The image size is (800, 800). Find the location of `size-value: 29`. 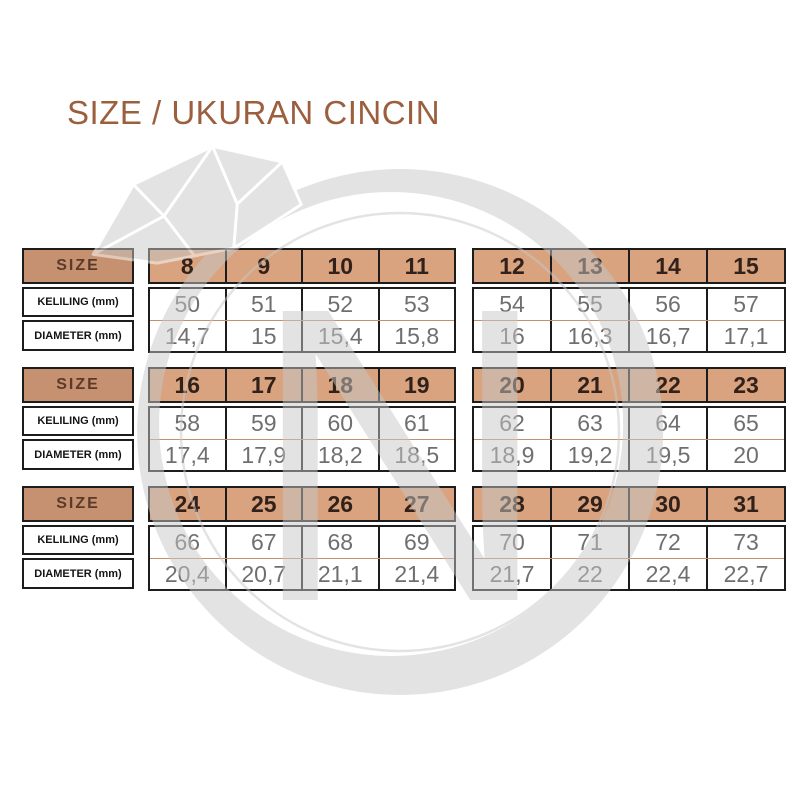

size-value: 29 is located at coordinates (589, 504).